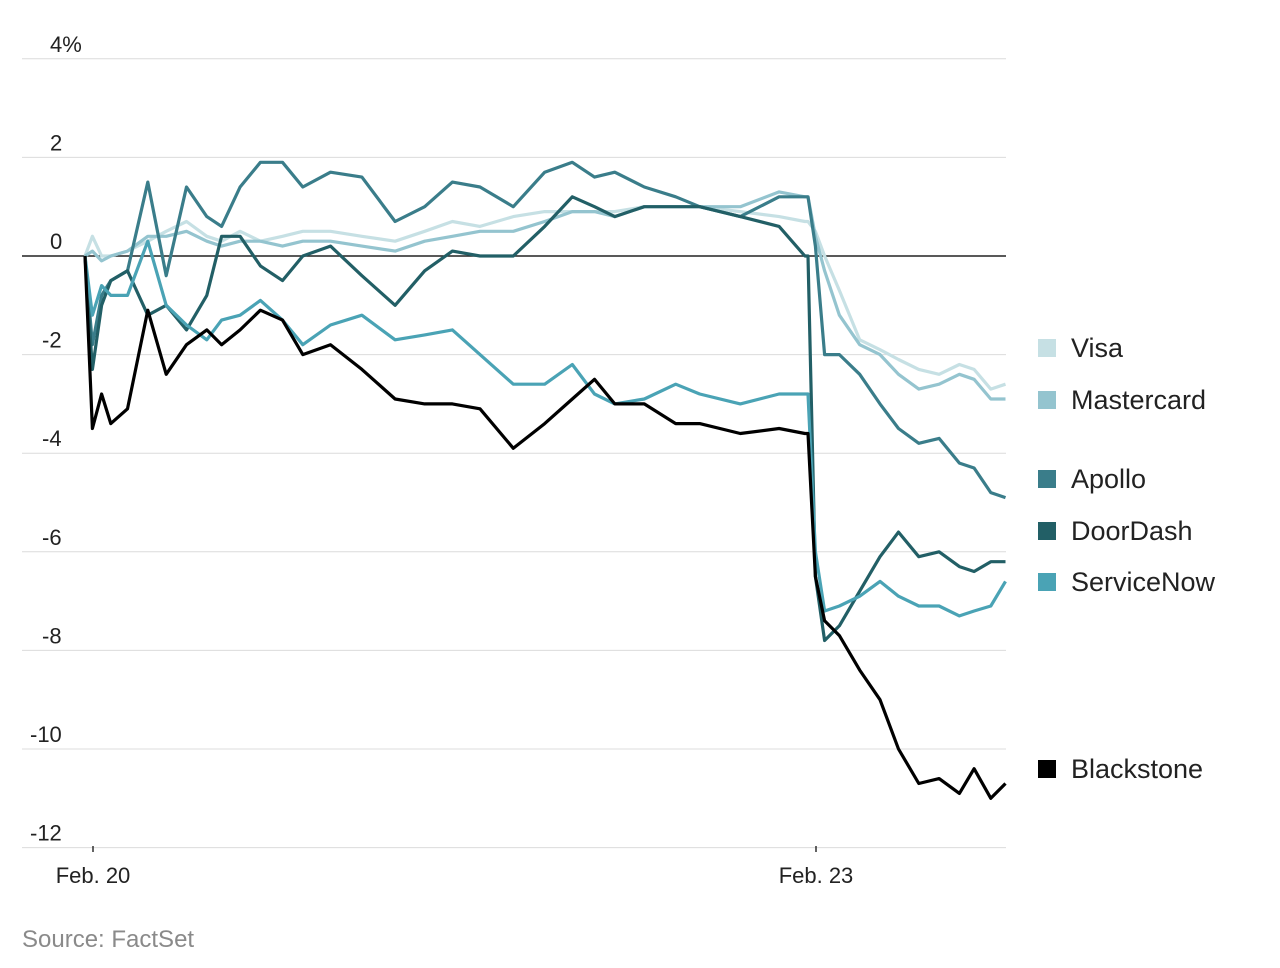 The image size is (1280, 968). Describe the element at coordinates (46, 833) in the screenshot. I see `y-tick-label: -12` at that location.